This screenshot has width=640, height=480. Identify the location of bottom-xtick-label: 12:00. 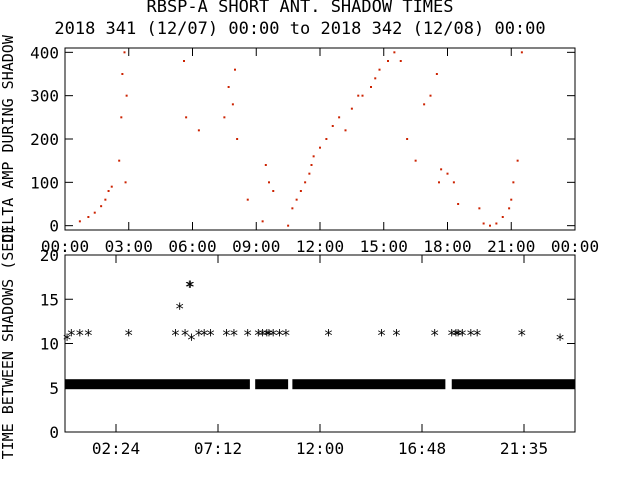
(320, 448).